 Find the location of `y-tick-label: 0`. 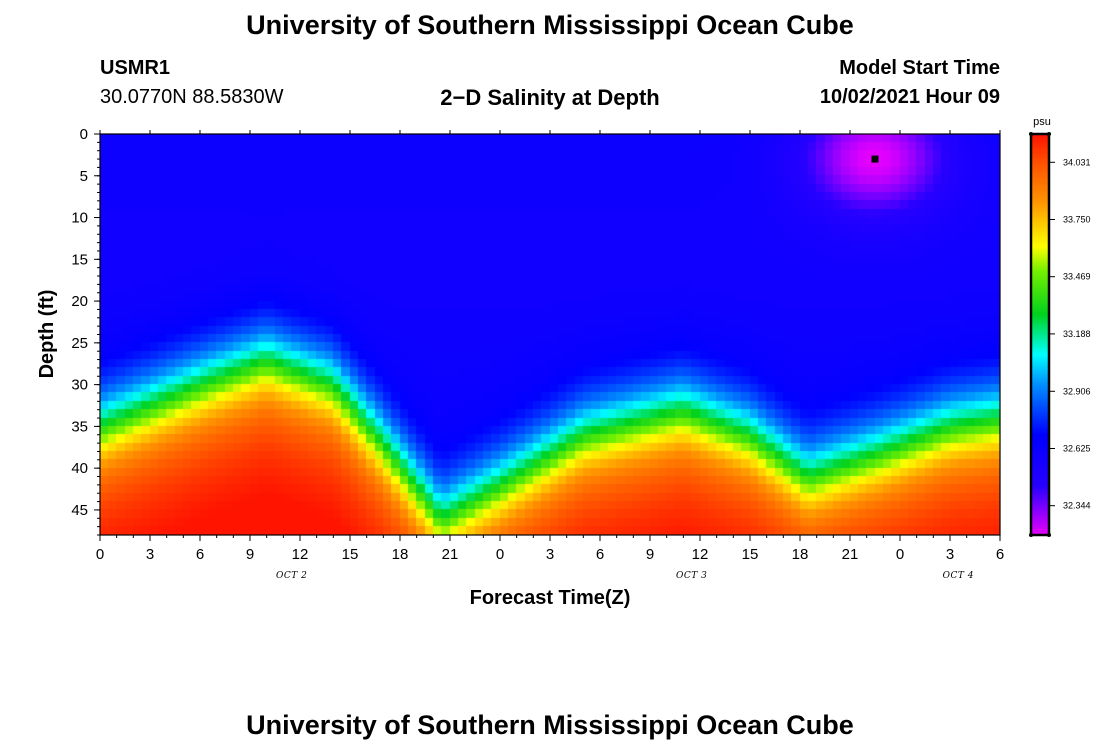

y-tick-label: 0 is located at coordinates (84, 134).